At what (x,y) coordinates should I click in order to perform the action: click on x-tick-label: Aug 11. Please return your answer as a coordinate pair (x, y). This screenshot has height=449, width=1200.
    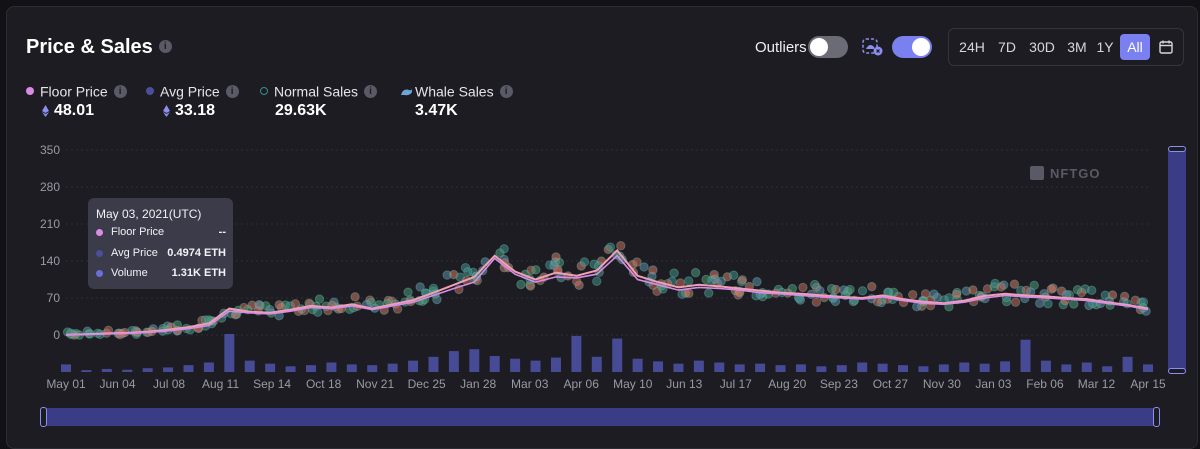
    Looking at the image, I should click on (220, 384).